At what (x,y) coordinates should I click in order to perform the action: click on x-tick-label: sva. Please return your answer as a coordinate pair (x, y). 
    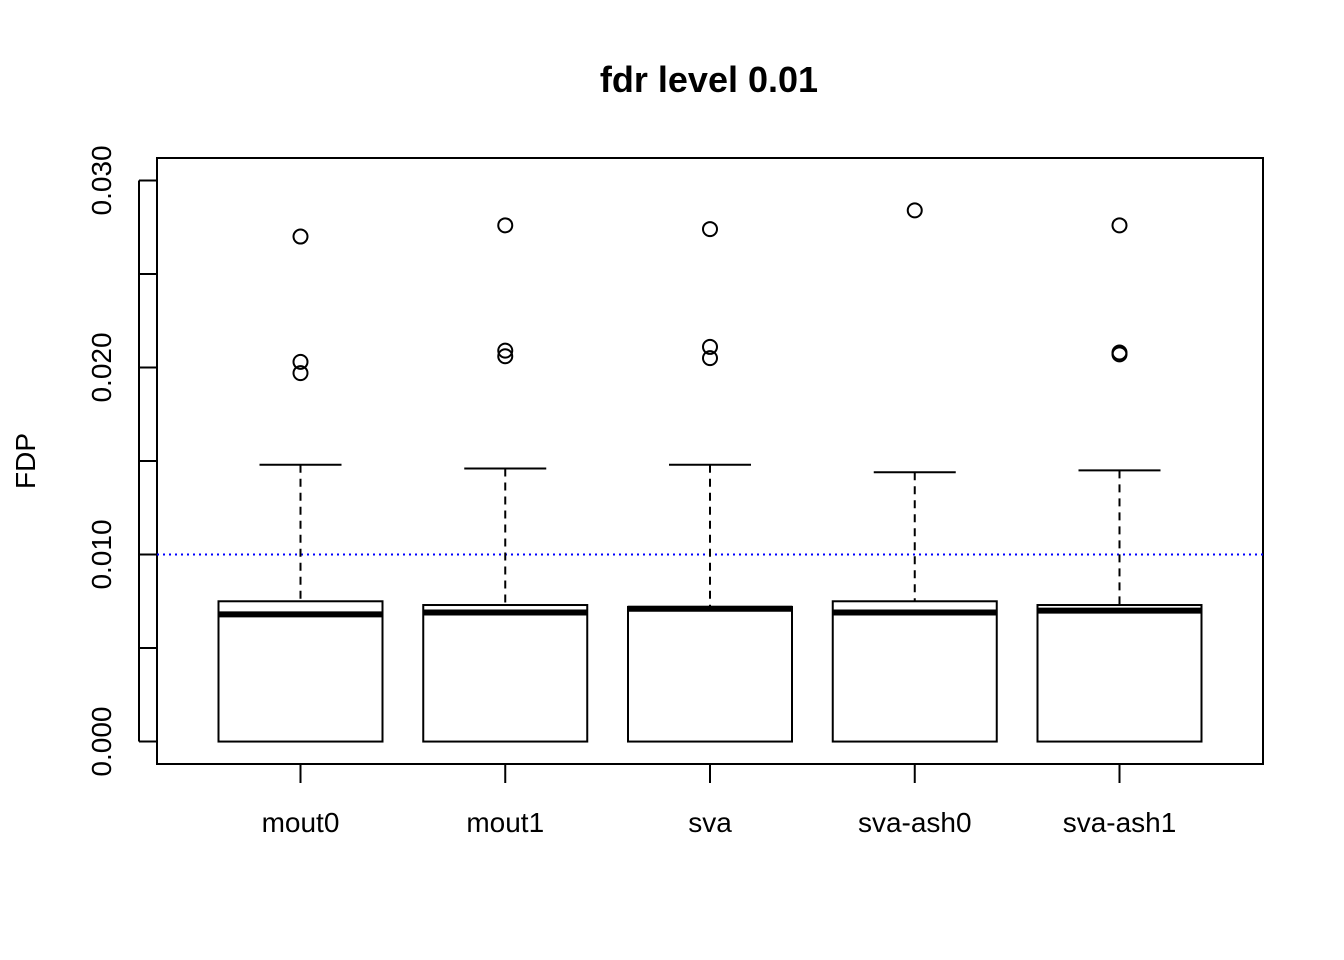
    Looking at the image, I should click on (710, 822).